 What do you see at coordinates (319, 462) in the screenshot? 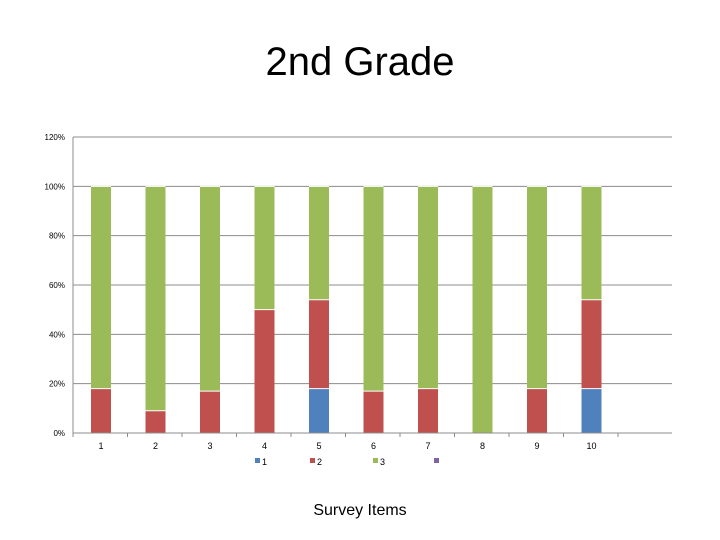
I see `legend-label: 2` at bounding box center [319, 462].